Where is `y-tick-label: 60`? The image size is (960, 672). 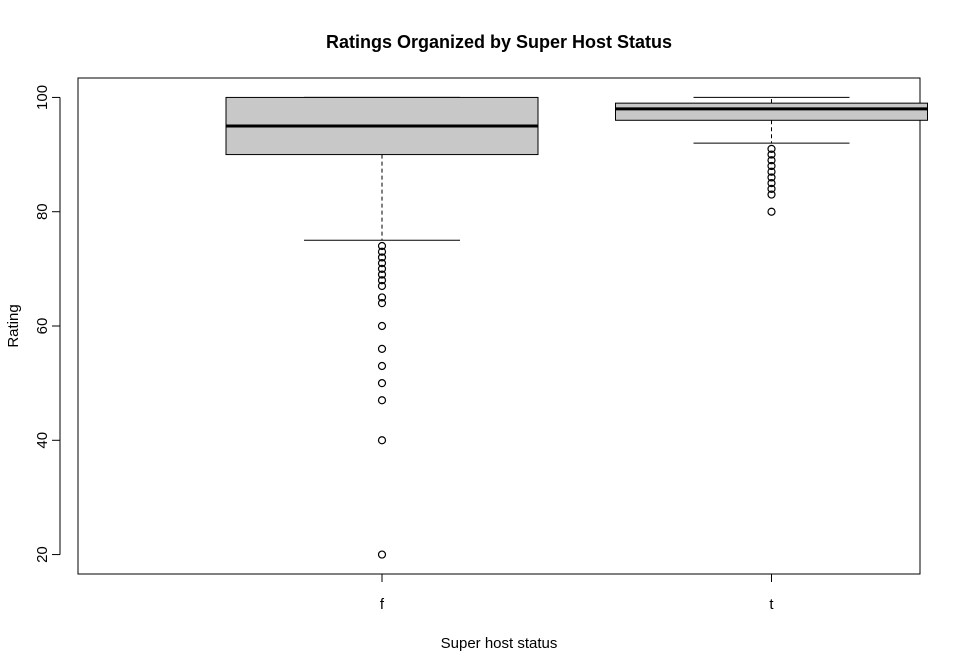
y-tick-label: 60 is located at coordinates (42, 326).